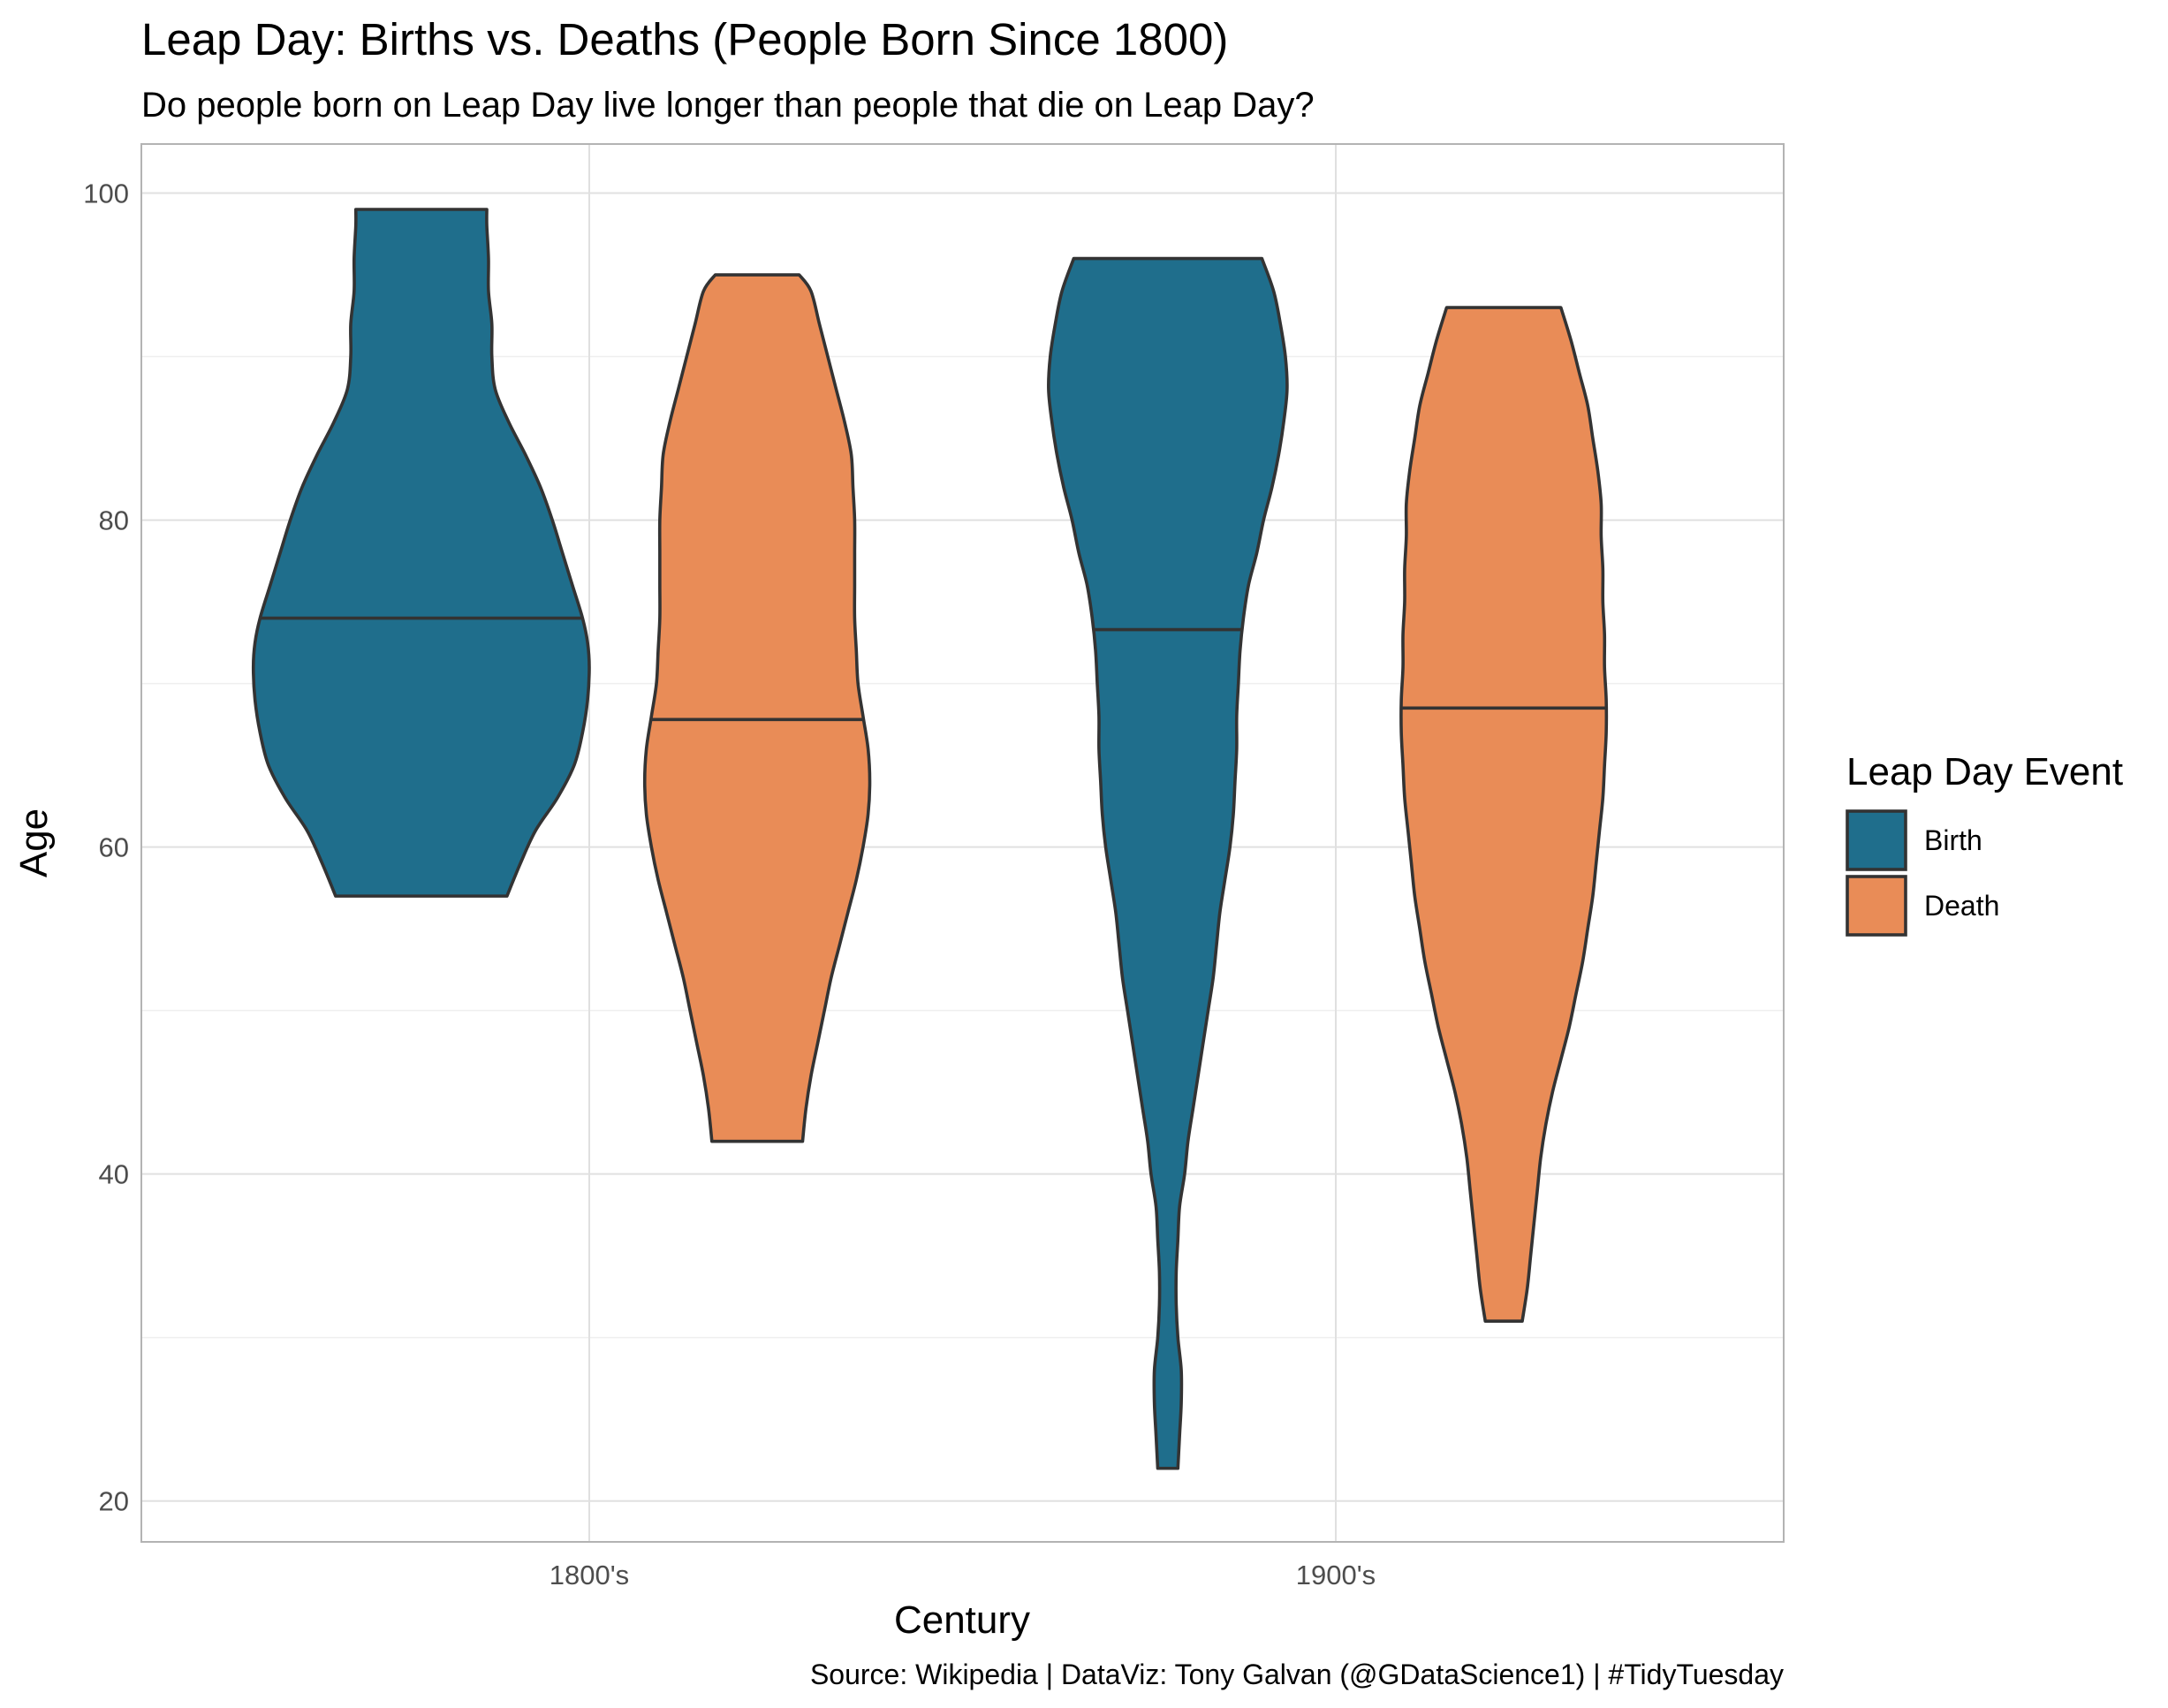  I want to click on legend-key-death, so click(1876, 906).